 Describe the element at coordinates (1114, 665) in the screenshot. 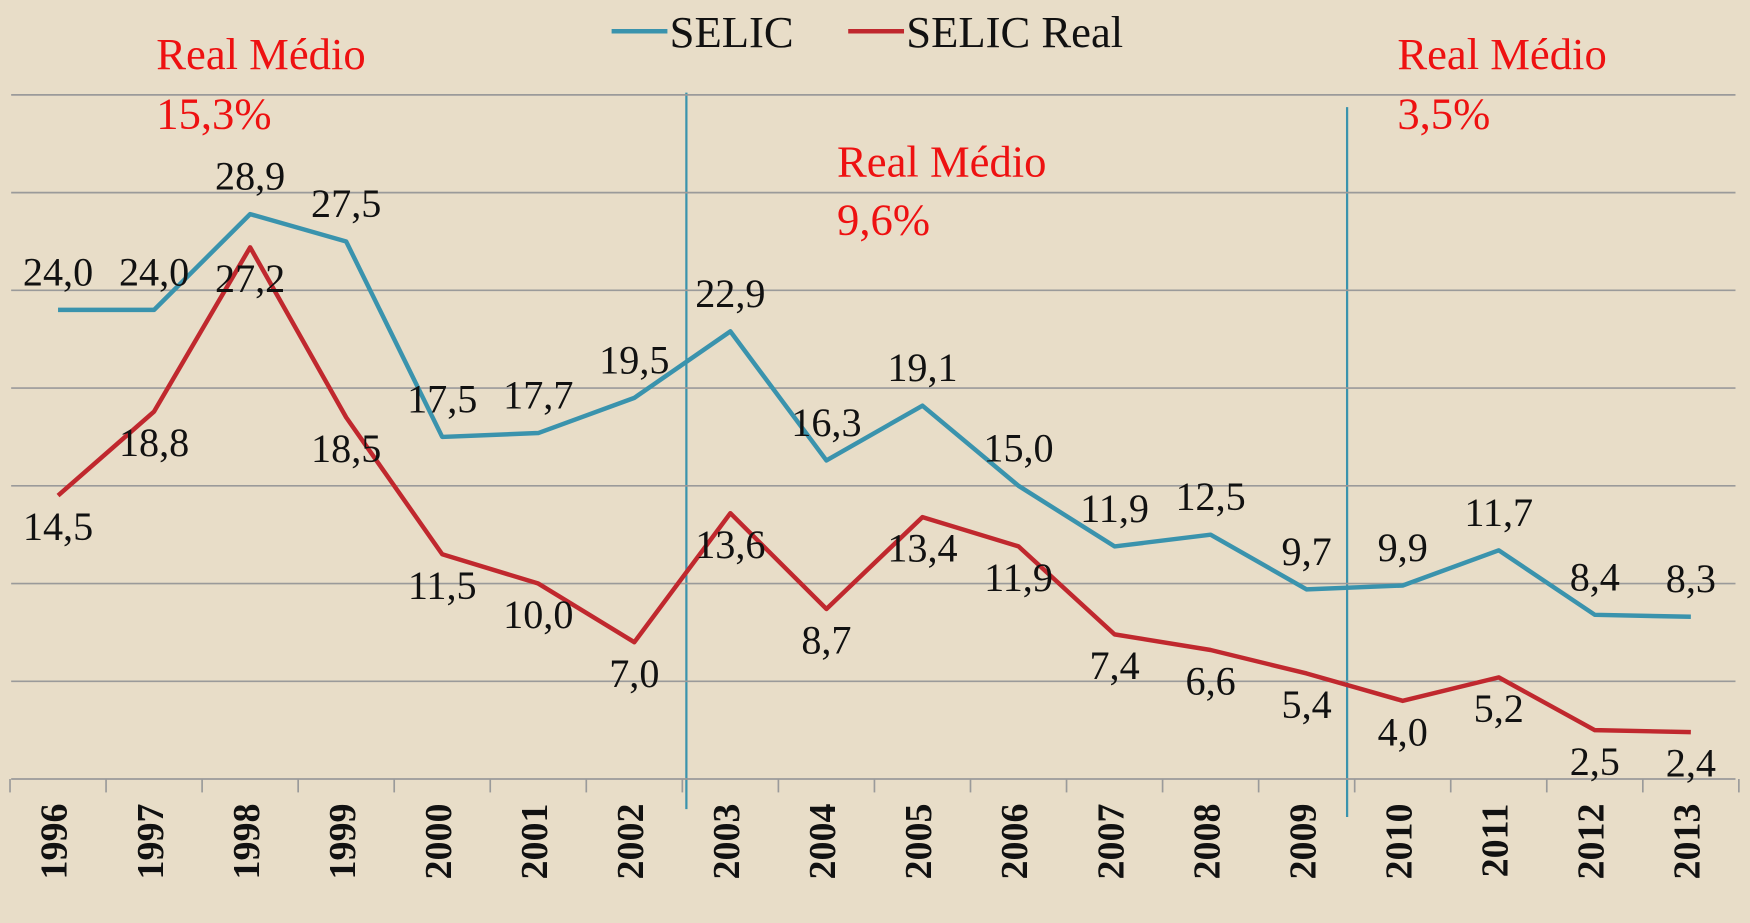

I see `data-label: 7,4` at that location.